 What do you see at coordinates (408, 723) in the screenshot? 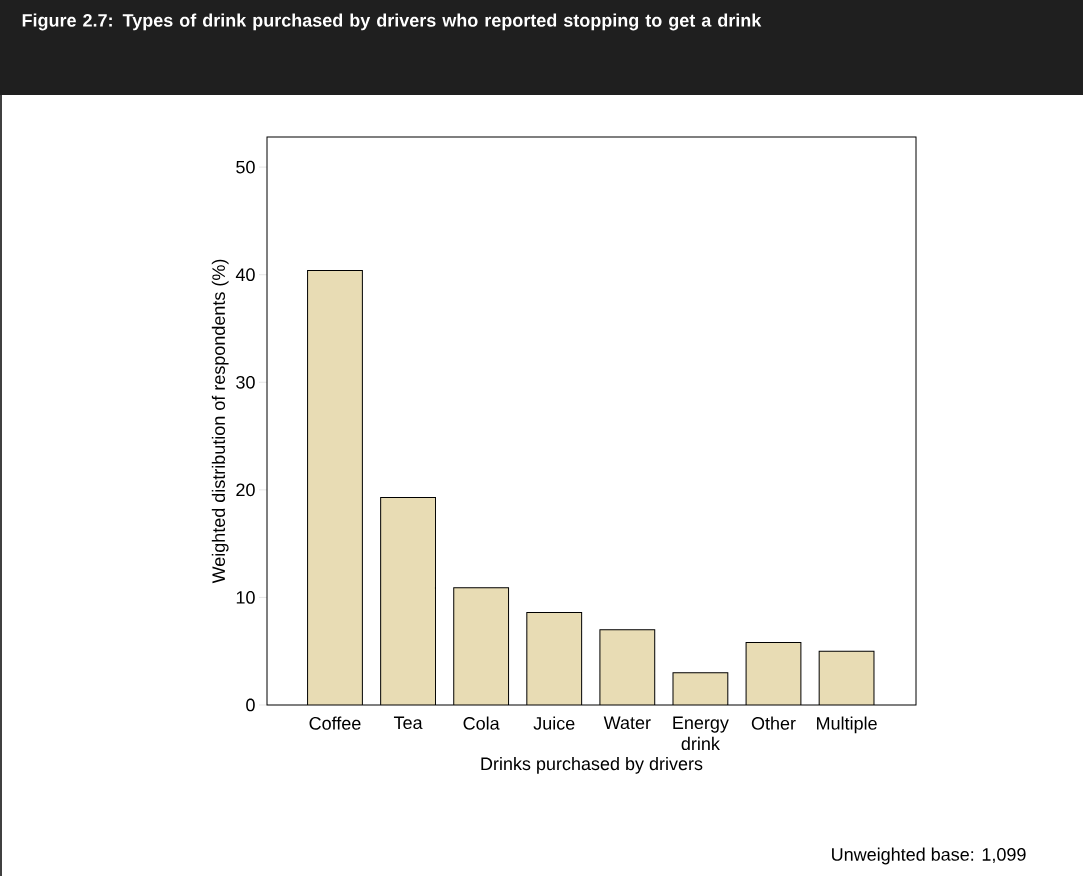
I see `x-tick-label: Tea` at bounding box center [408, 723].